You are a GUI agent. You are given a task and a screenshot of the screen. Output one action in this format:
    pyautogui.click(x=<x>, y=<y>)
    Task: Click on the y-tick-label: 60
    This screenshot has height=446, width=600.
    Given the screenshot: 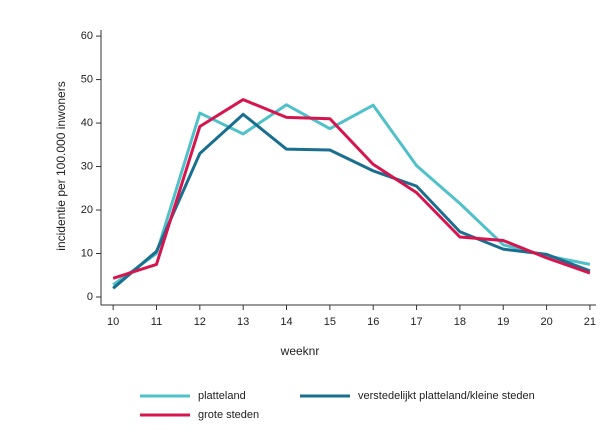 What is the action you would take?
    pyautogui.click(x=87, y=36)
    